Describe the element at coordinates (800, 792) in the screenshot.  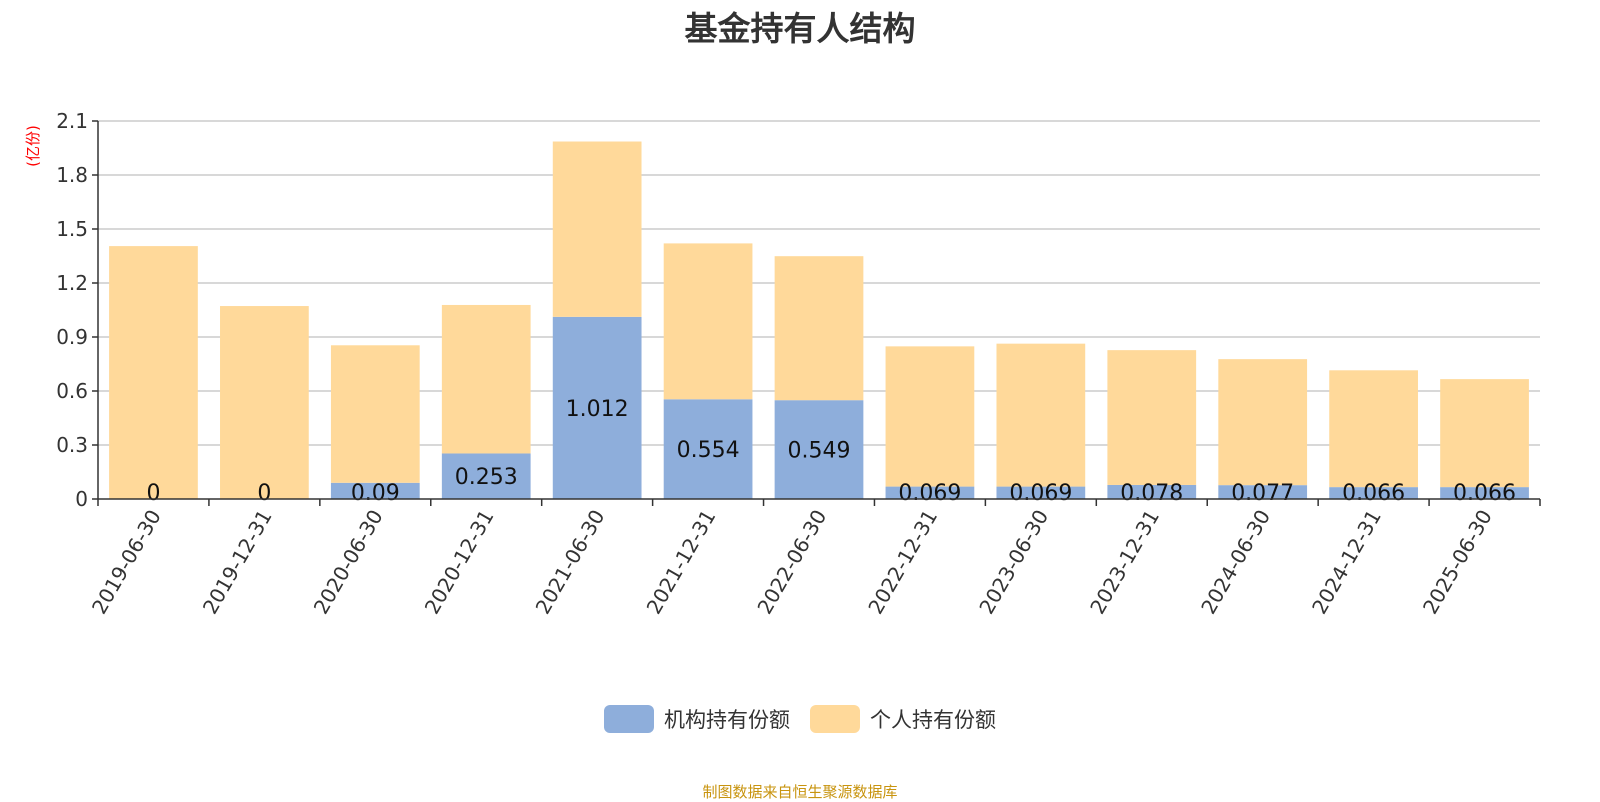
I see `source-note: 制图数据来自恒生聚源数据库` at that location.